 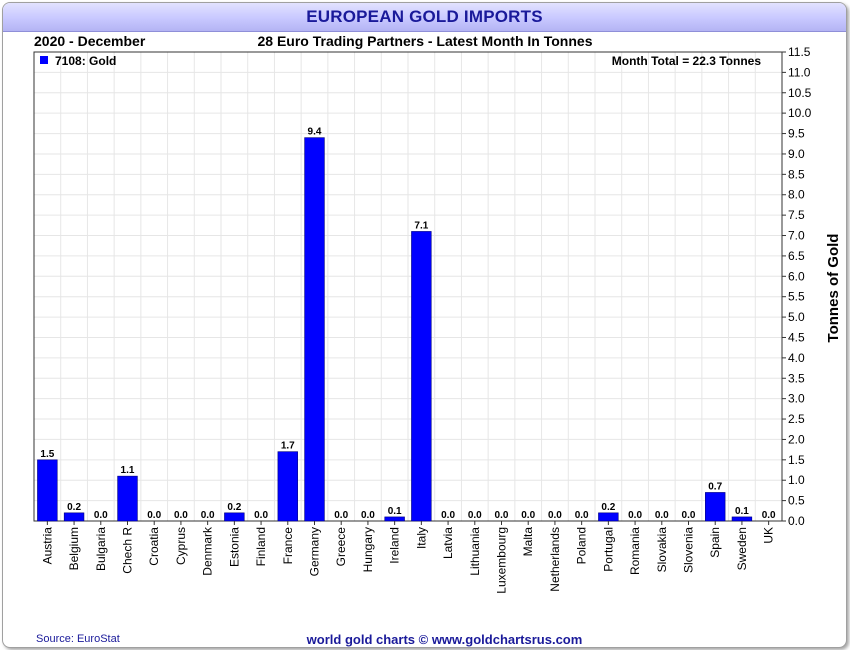 I want to click on x-tick-label: Poland, so click(x=582, y=545).